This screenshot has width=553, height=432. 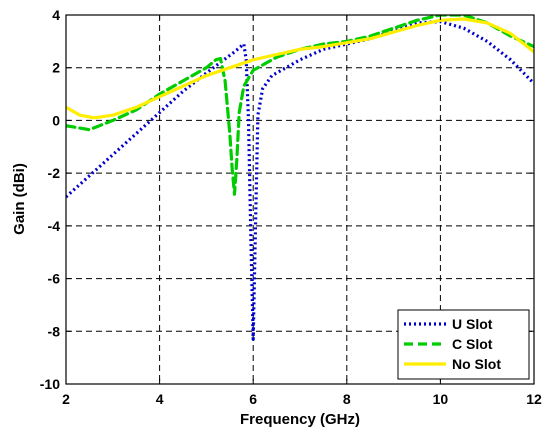 What do you see at coordinates (54, 279) in the screenshot?
I see `y-tick-label: -6` at bounding box center [54, 279].